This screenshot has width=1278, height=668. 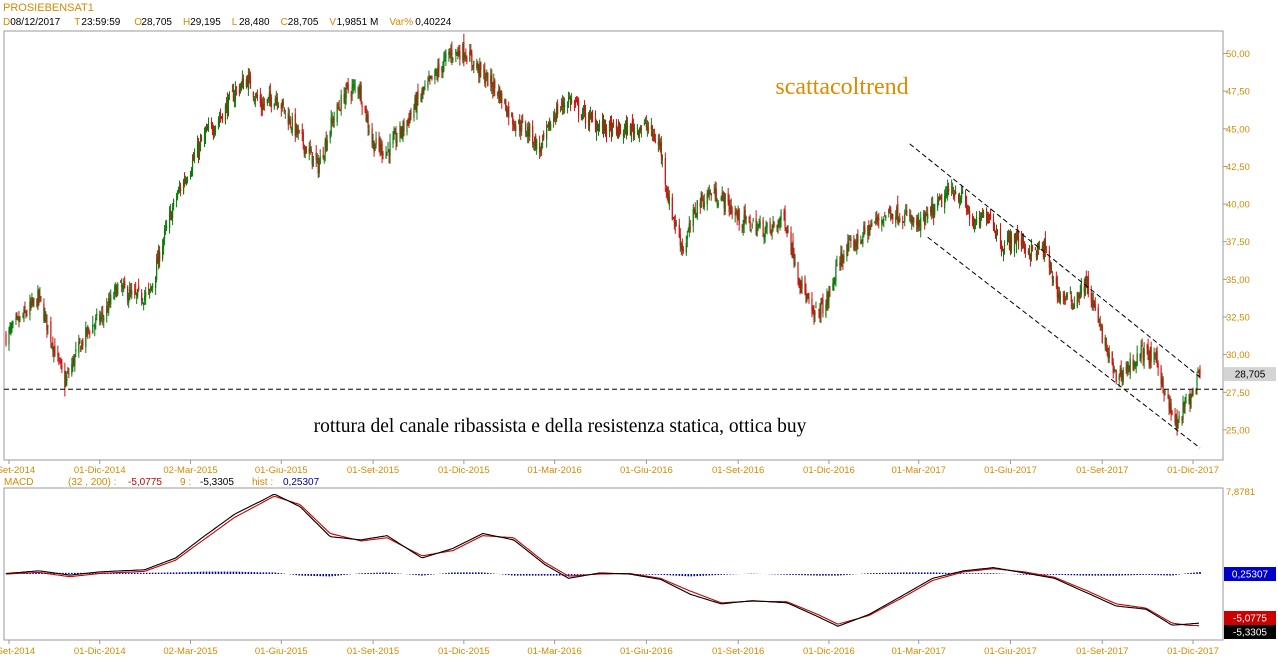 What do you see at coordinates (262, 482) in the screenshot?
I see `macd-hist-label: hist :` at bounding box center [262, 482].